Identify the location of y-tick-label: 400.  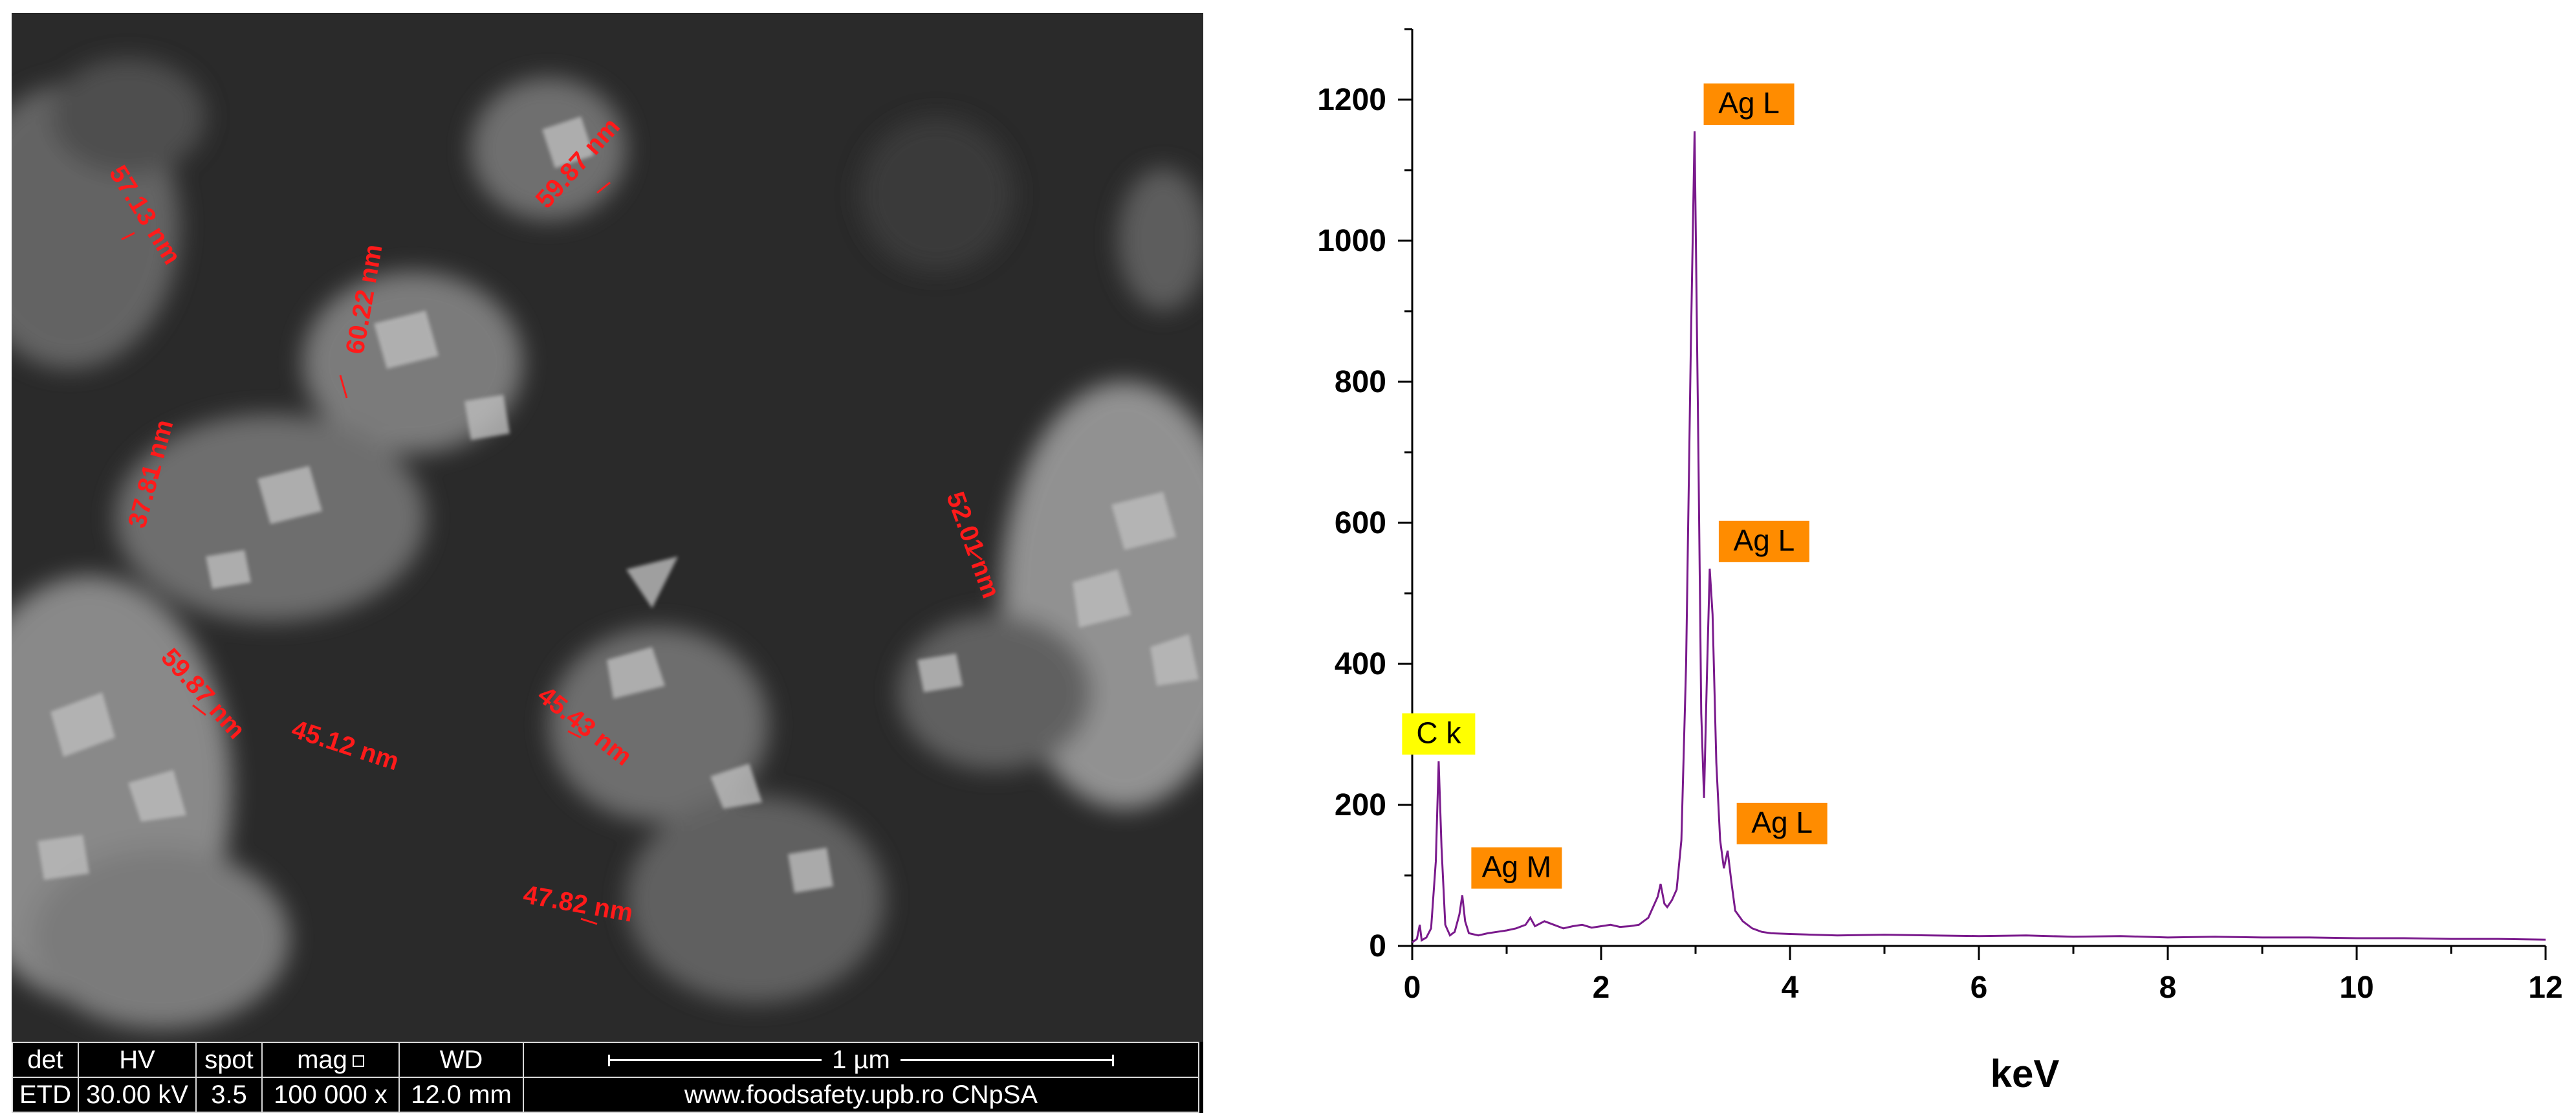
(1360, 664).